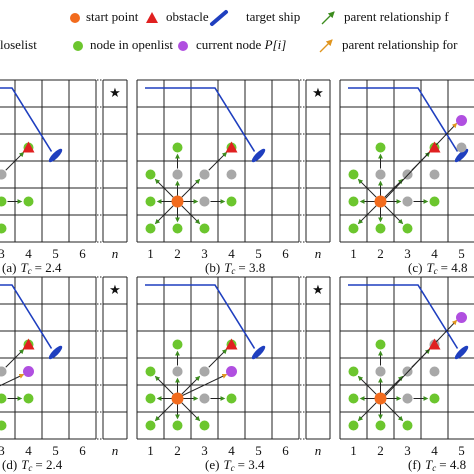 Image resolution: width=474 pixels, height=474 pixels. I want to click on legend-label: loselist, so click(18, 44).